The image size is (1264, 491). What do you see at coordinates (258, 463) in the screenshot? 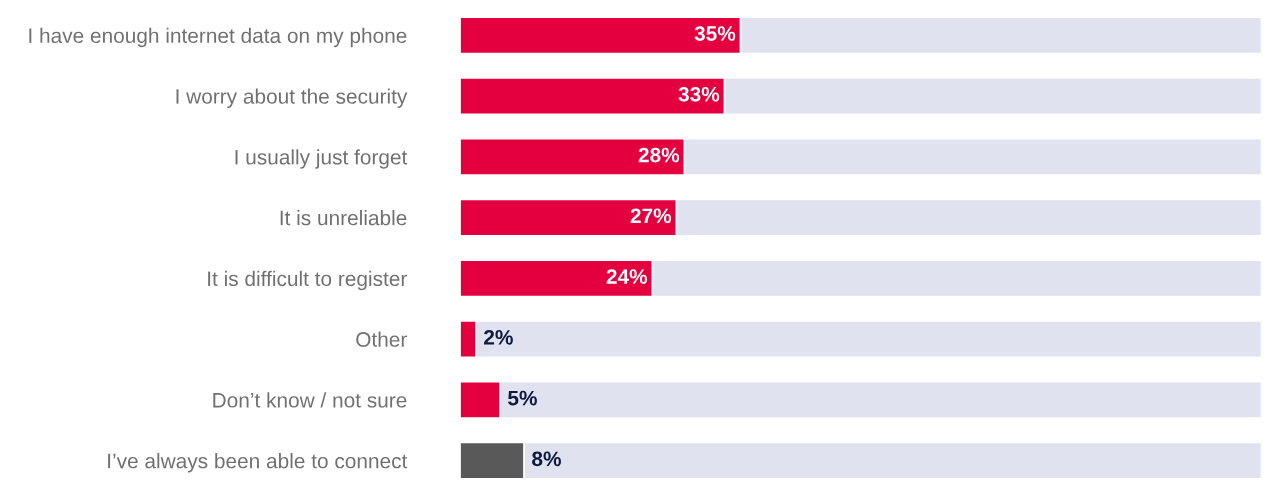
I see `y-tick-label: I’ve always been able to connect` at bounding box center [258, 463].